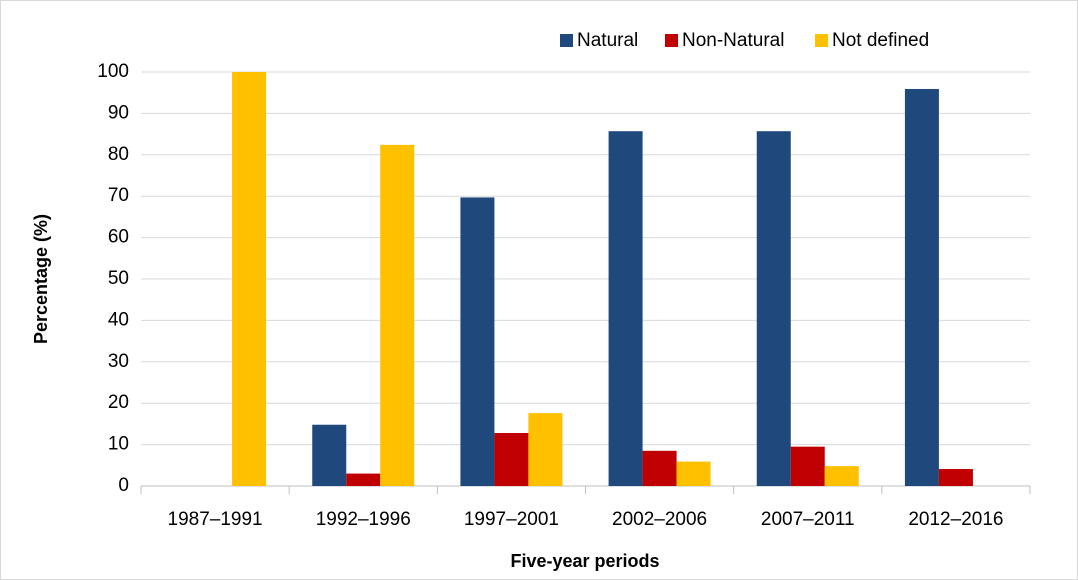  What do you see at coordinates (363, 519) in the screenshot?
I see `x-tick-label: 1992–1996` at bounding box center [363, 519].